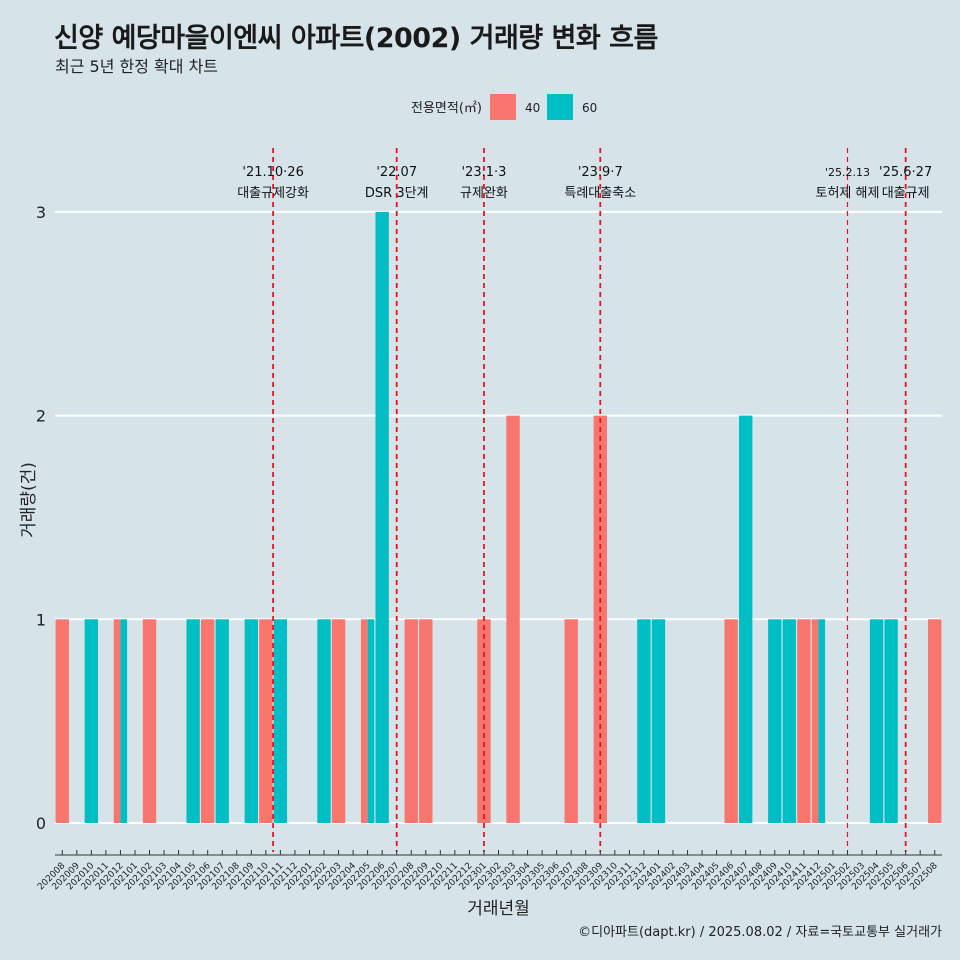  I want to click on event-text-label: 규제완화, so click(484, 193).